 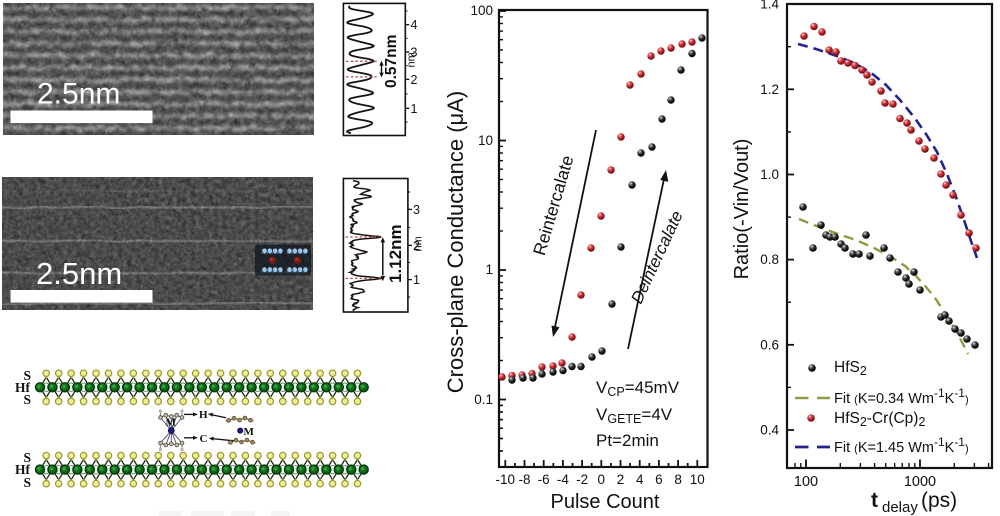 I want to click on svg-text: 0.4, so click(x=769, y=430).